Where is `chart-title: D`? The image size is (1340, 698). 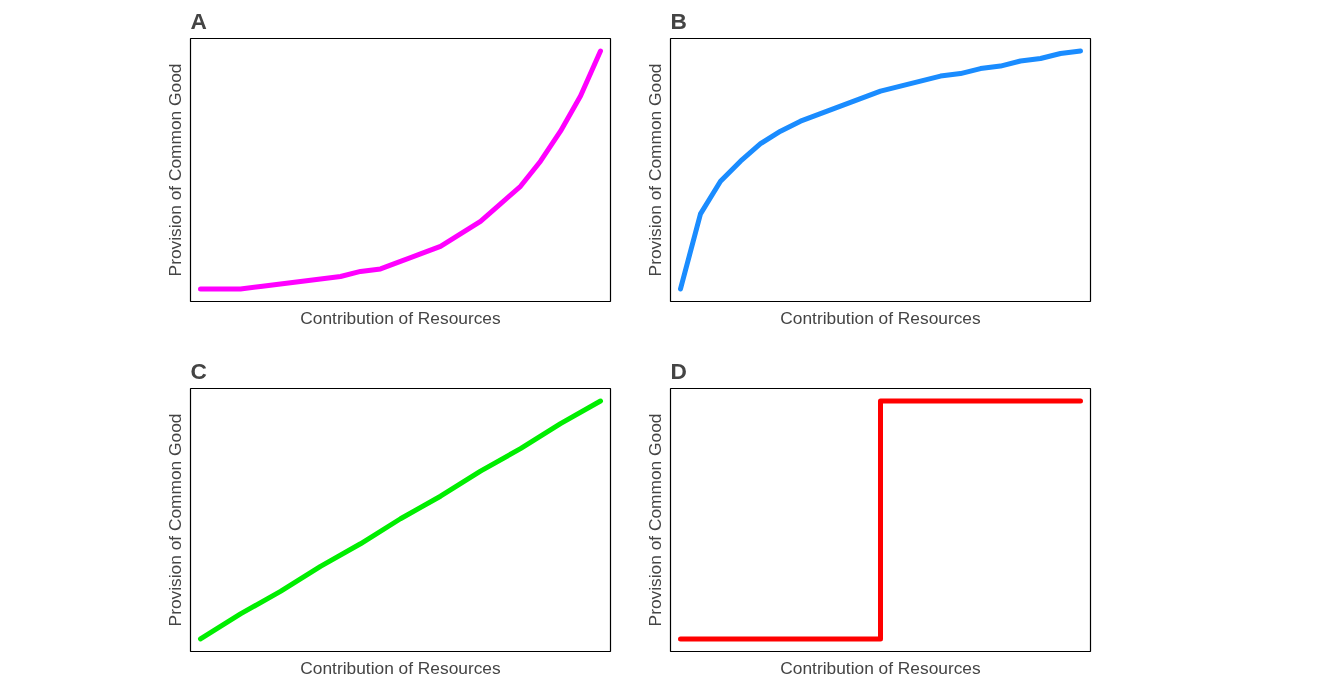
chart-title: D is located at coordinates (678, 370).